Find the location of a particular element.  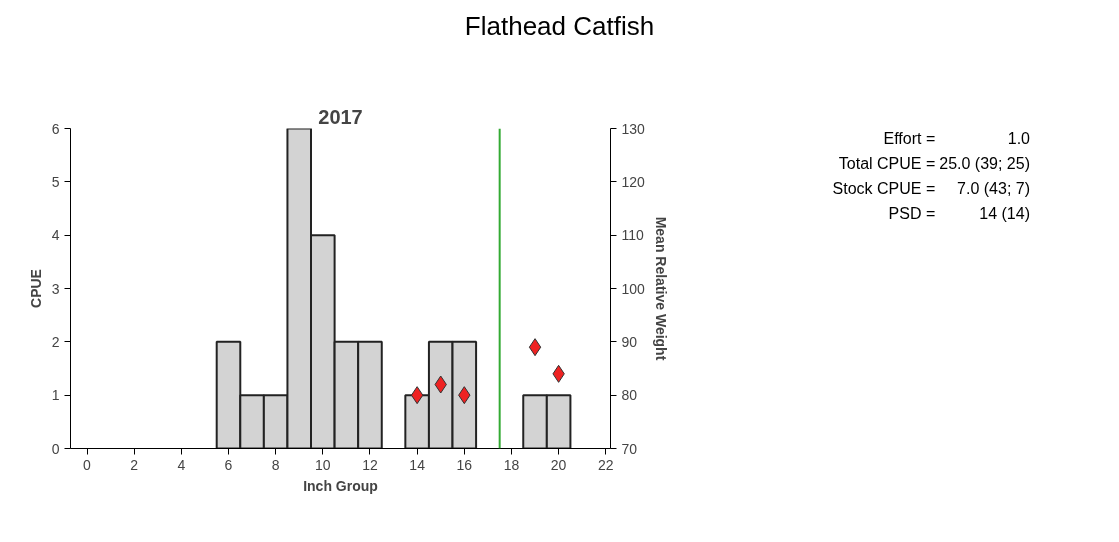

y-tick-label: 5 is located at coordinates (55, 181).